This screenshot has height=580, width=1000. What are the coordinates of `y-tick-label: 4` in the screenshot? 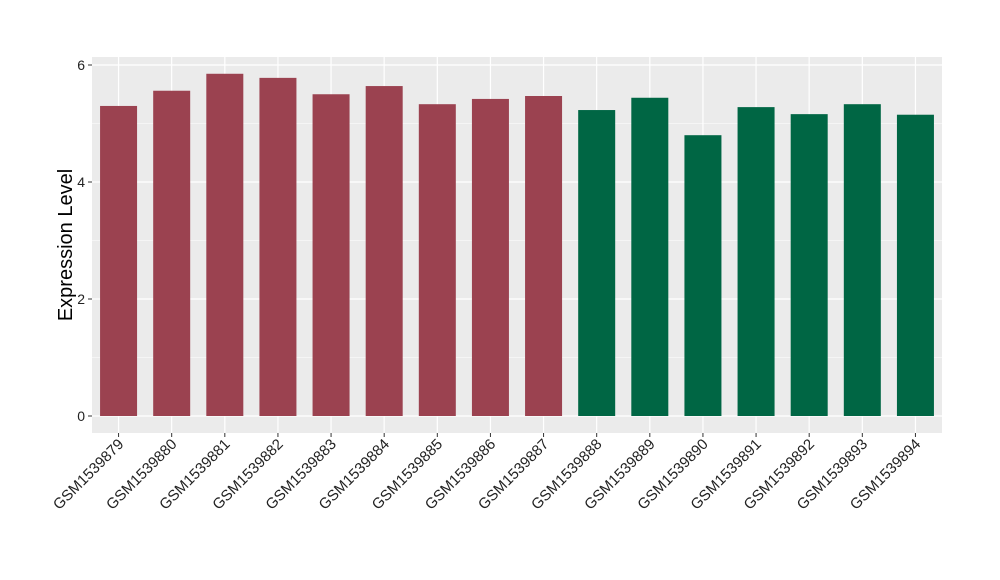 It's located at (81, 182).